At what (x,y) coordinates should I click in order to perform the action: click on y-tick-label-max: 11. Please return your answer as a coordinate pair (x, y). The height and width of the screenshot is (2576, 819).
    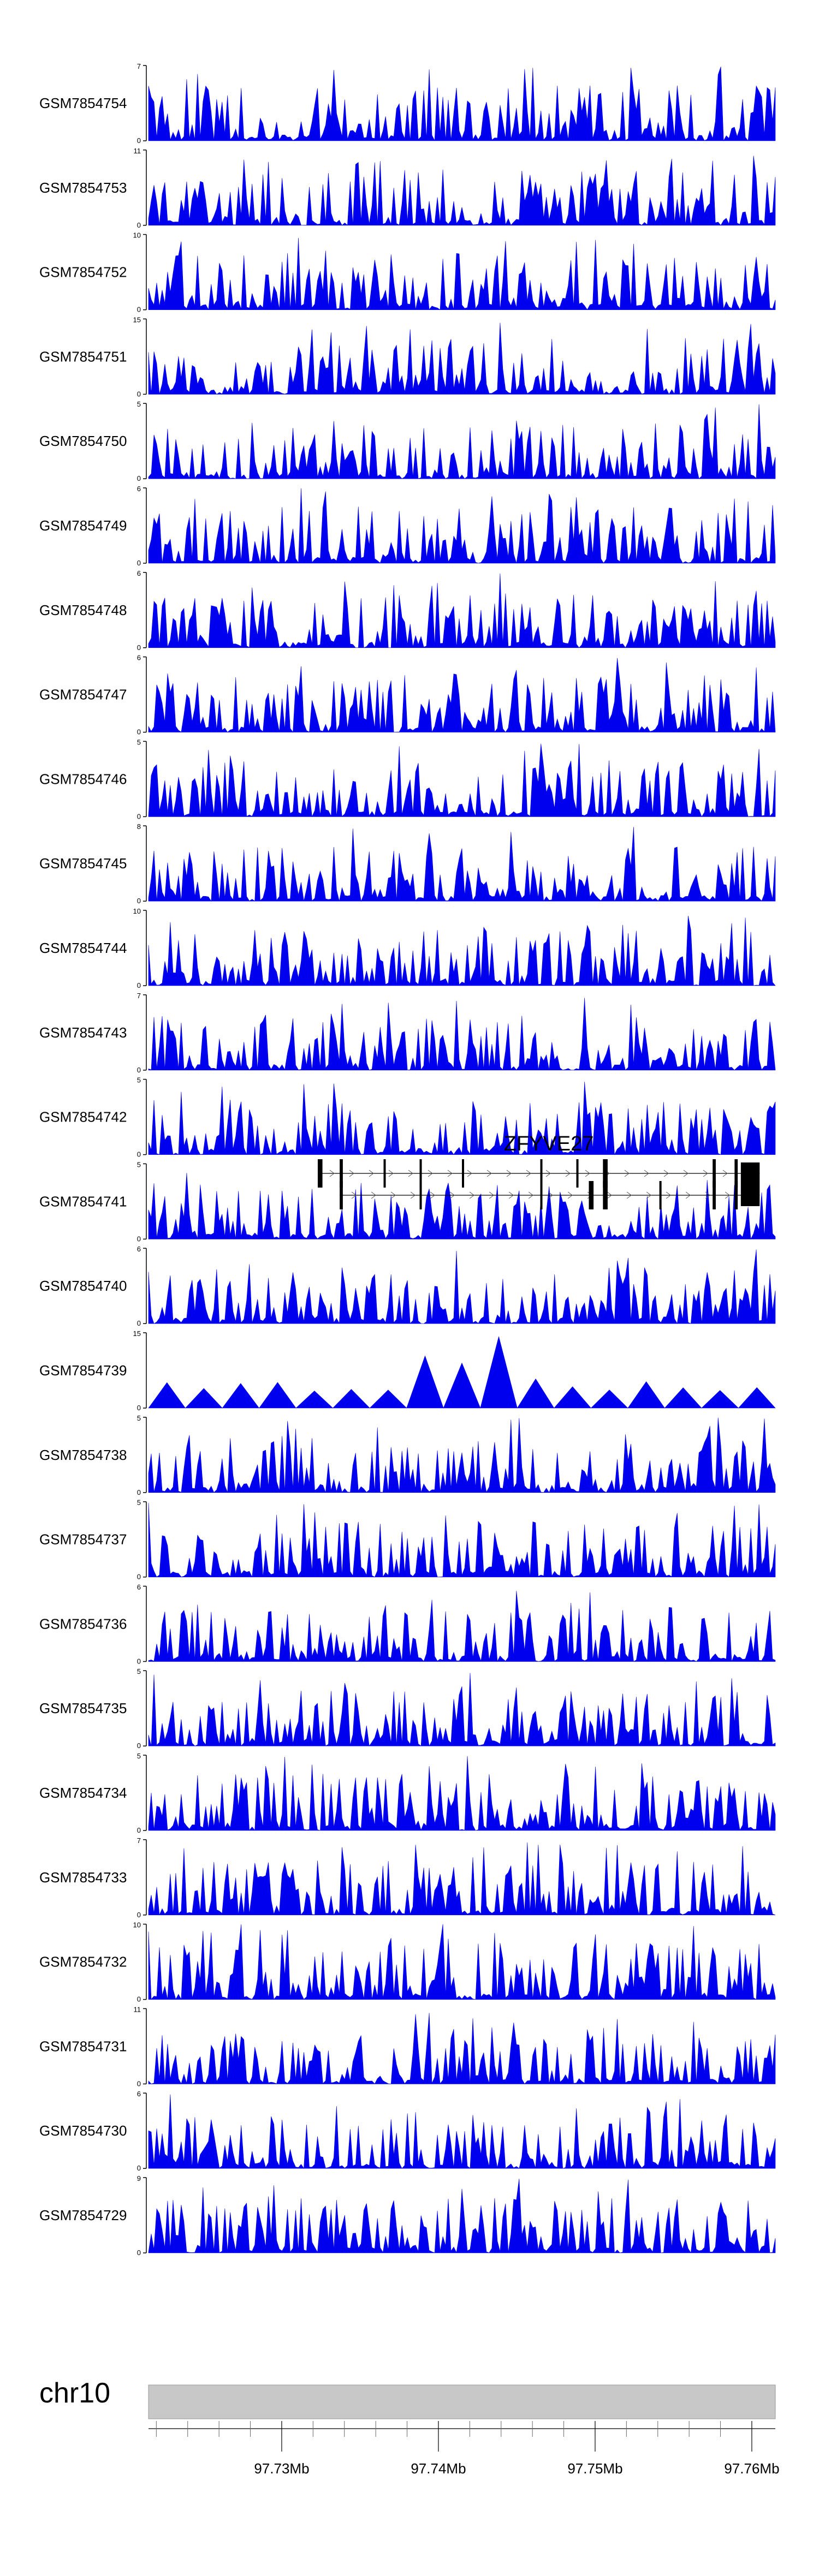
    Looking at the image, I should click on (137, 151).